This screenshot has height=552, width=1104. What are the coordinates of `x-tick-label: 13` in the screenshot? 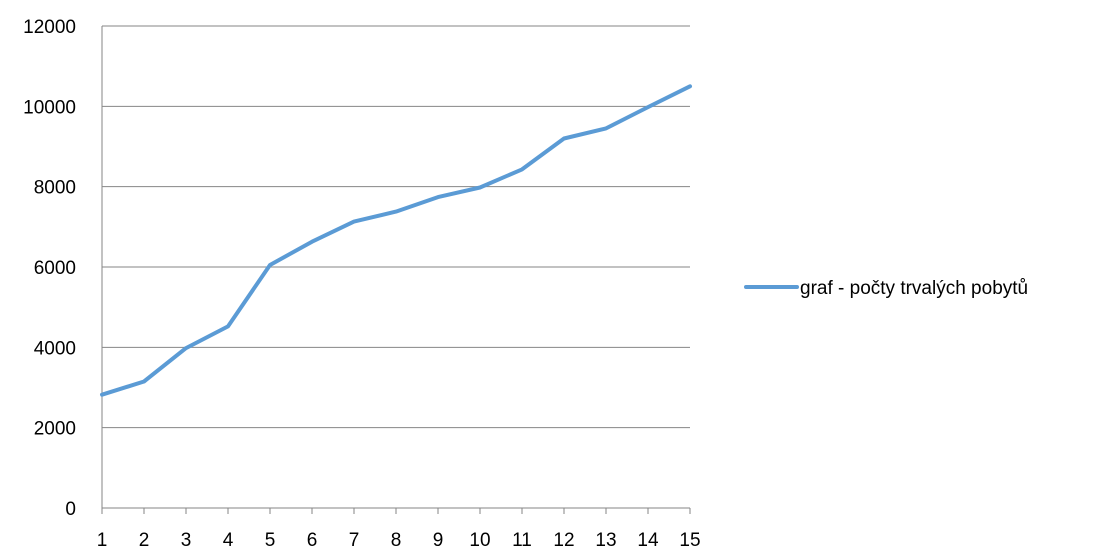 It's located at (605, 540).